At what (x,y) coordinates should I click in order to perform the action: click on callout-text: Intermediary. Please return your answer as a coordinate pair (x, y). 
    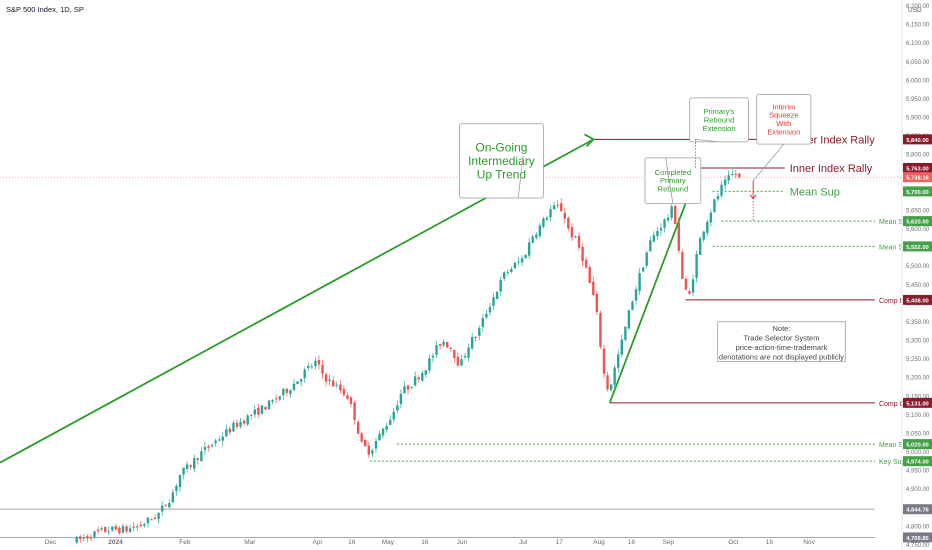
    Looking at the image, I should click on (501, 161).